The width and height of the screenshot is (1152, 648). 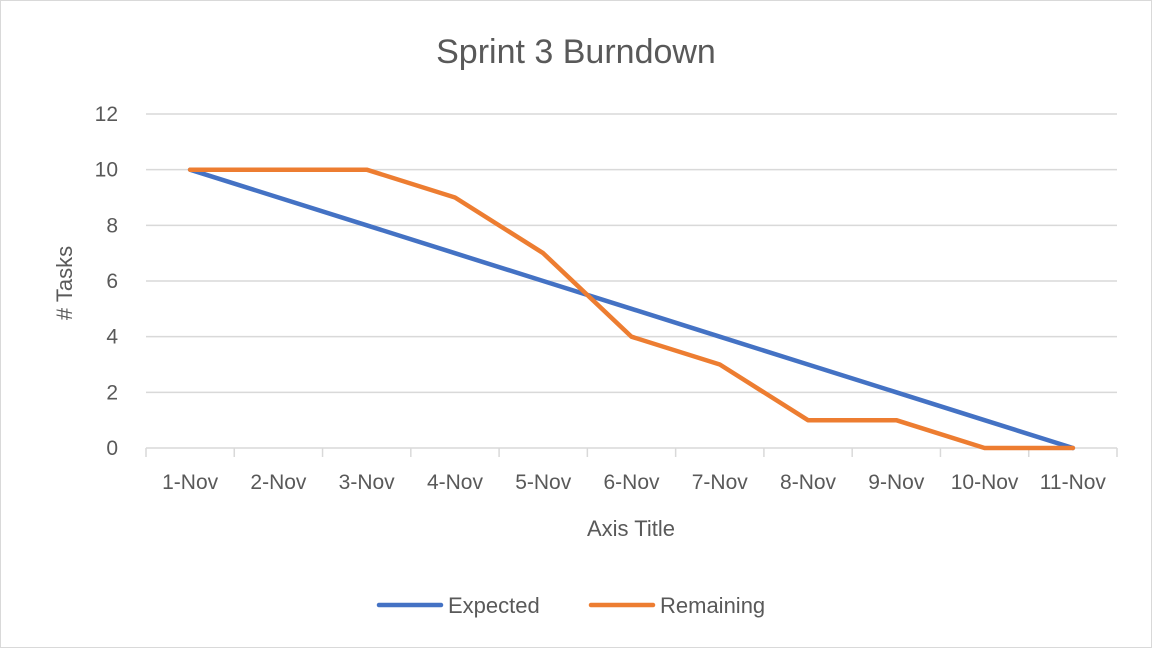 What do you see at coordinates (112, 392) in the screenshot?
I see `y-tick-label: 2` at bounding box center [112, 392].